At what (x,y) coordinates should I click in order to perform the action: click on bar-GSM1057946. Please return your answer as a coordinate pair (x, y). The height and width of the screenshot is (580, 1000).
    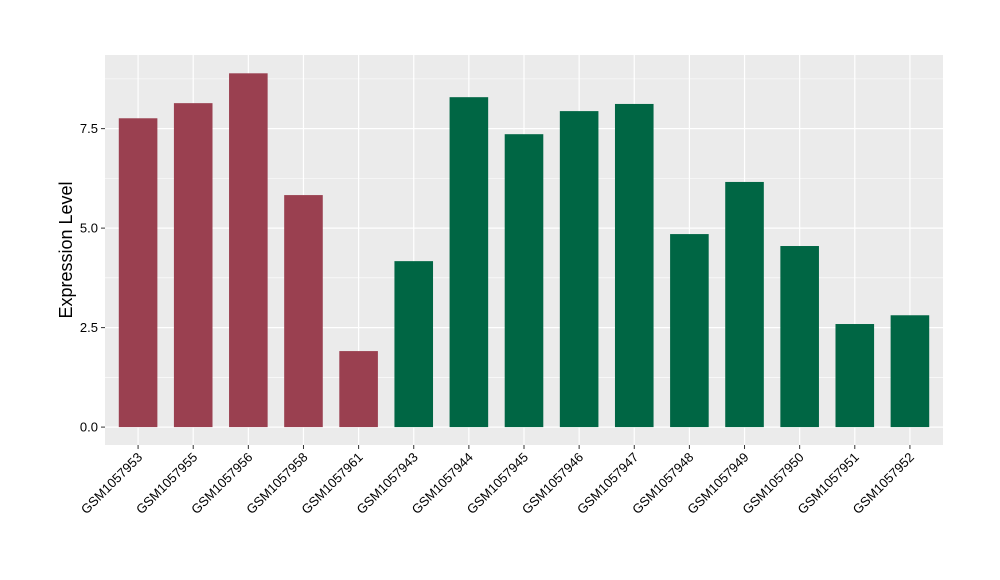
    Looking at the image, I should click on (579, 269).